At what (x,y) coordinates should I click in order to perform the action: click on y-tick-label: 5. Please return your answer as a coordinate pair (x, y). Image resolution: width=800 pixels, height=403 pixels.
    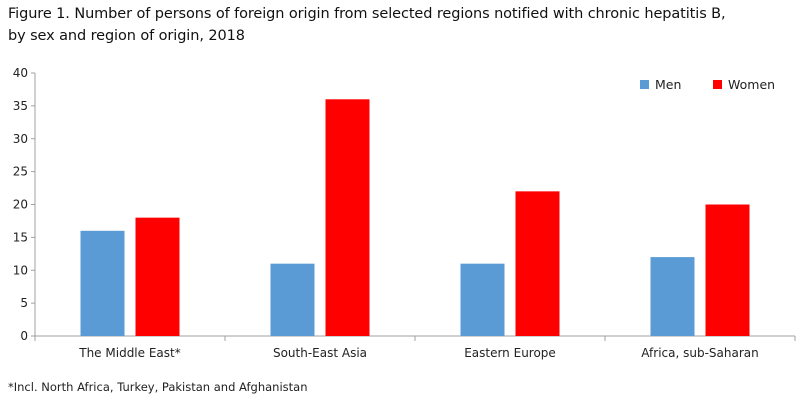
    Looking at the image, I should click on (24, 303).